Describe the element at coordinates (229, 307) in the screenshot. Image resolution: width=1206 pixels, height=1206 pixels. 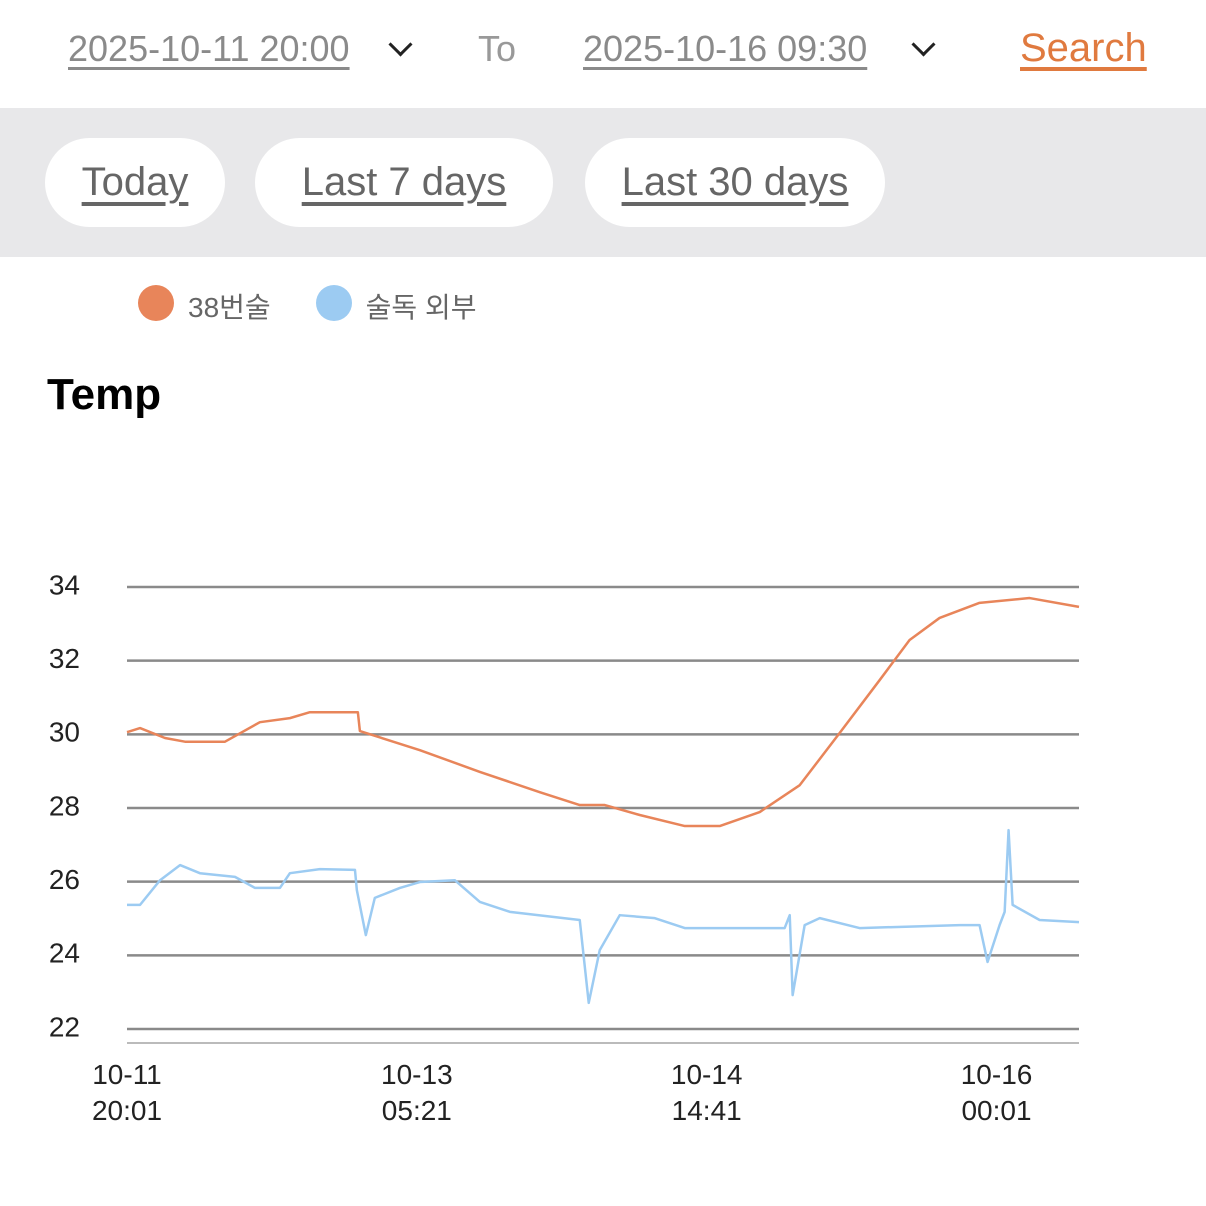
I see `legend-label: 38번술` at that location.